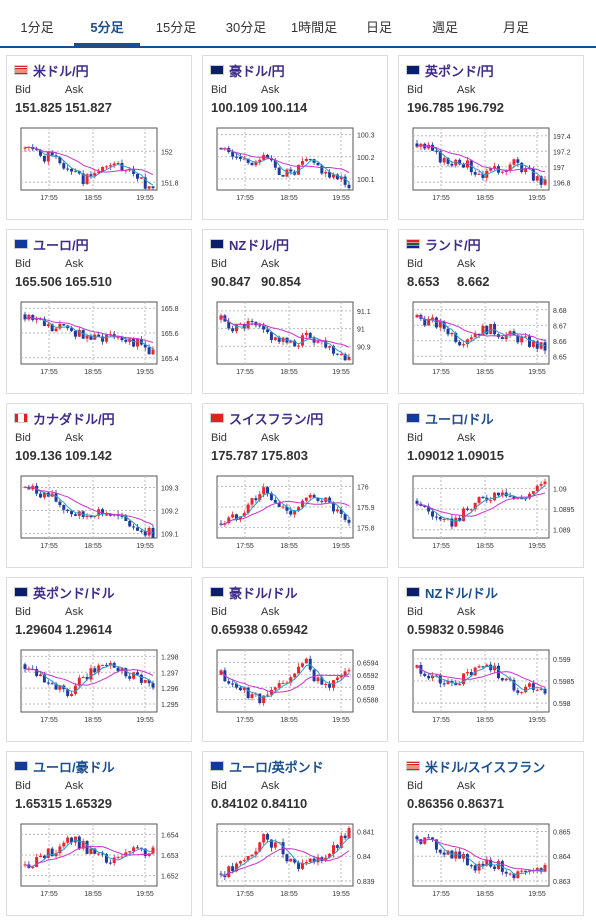 The height and width of the screenshot is (923, 596). Describe the element at coordinates (453, 245) in the screenshot. I see `pair-name: ランド/円` at that location.